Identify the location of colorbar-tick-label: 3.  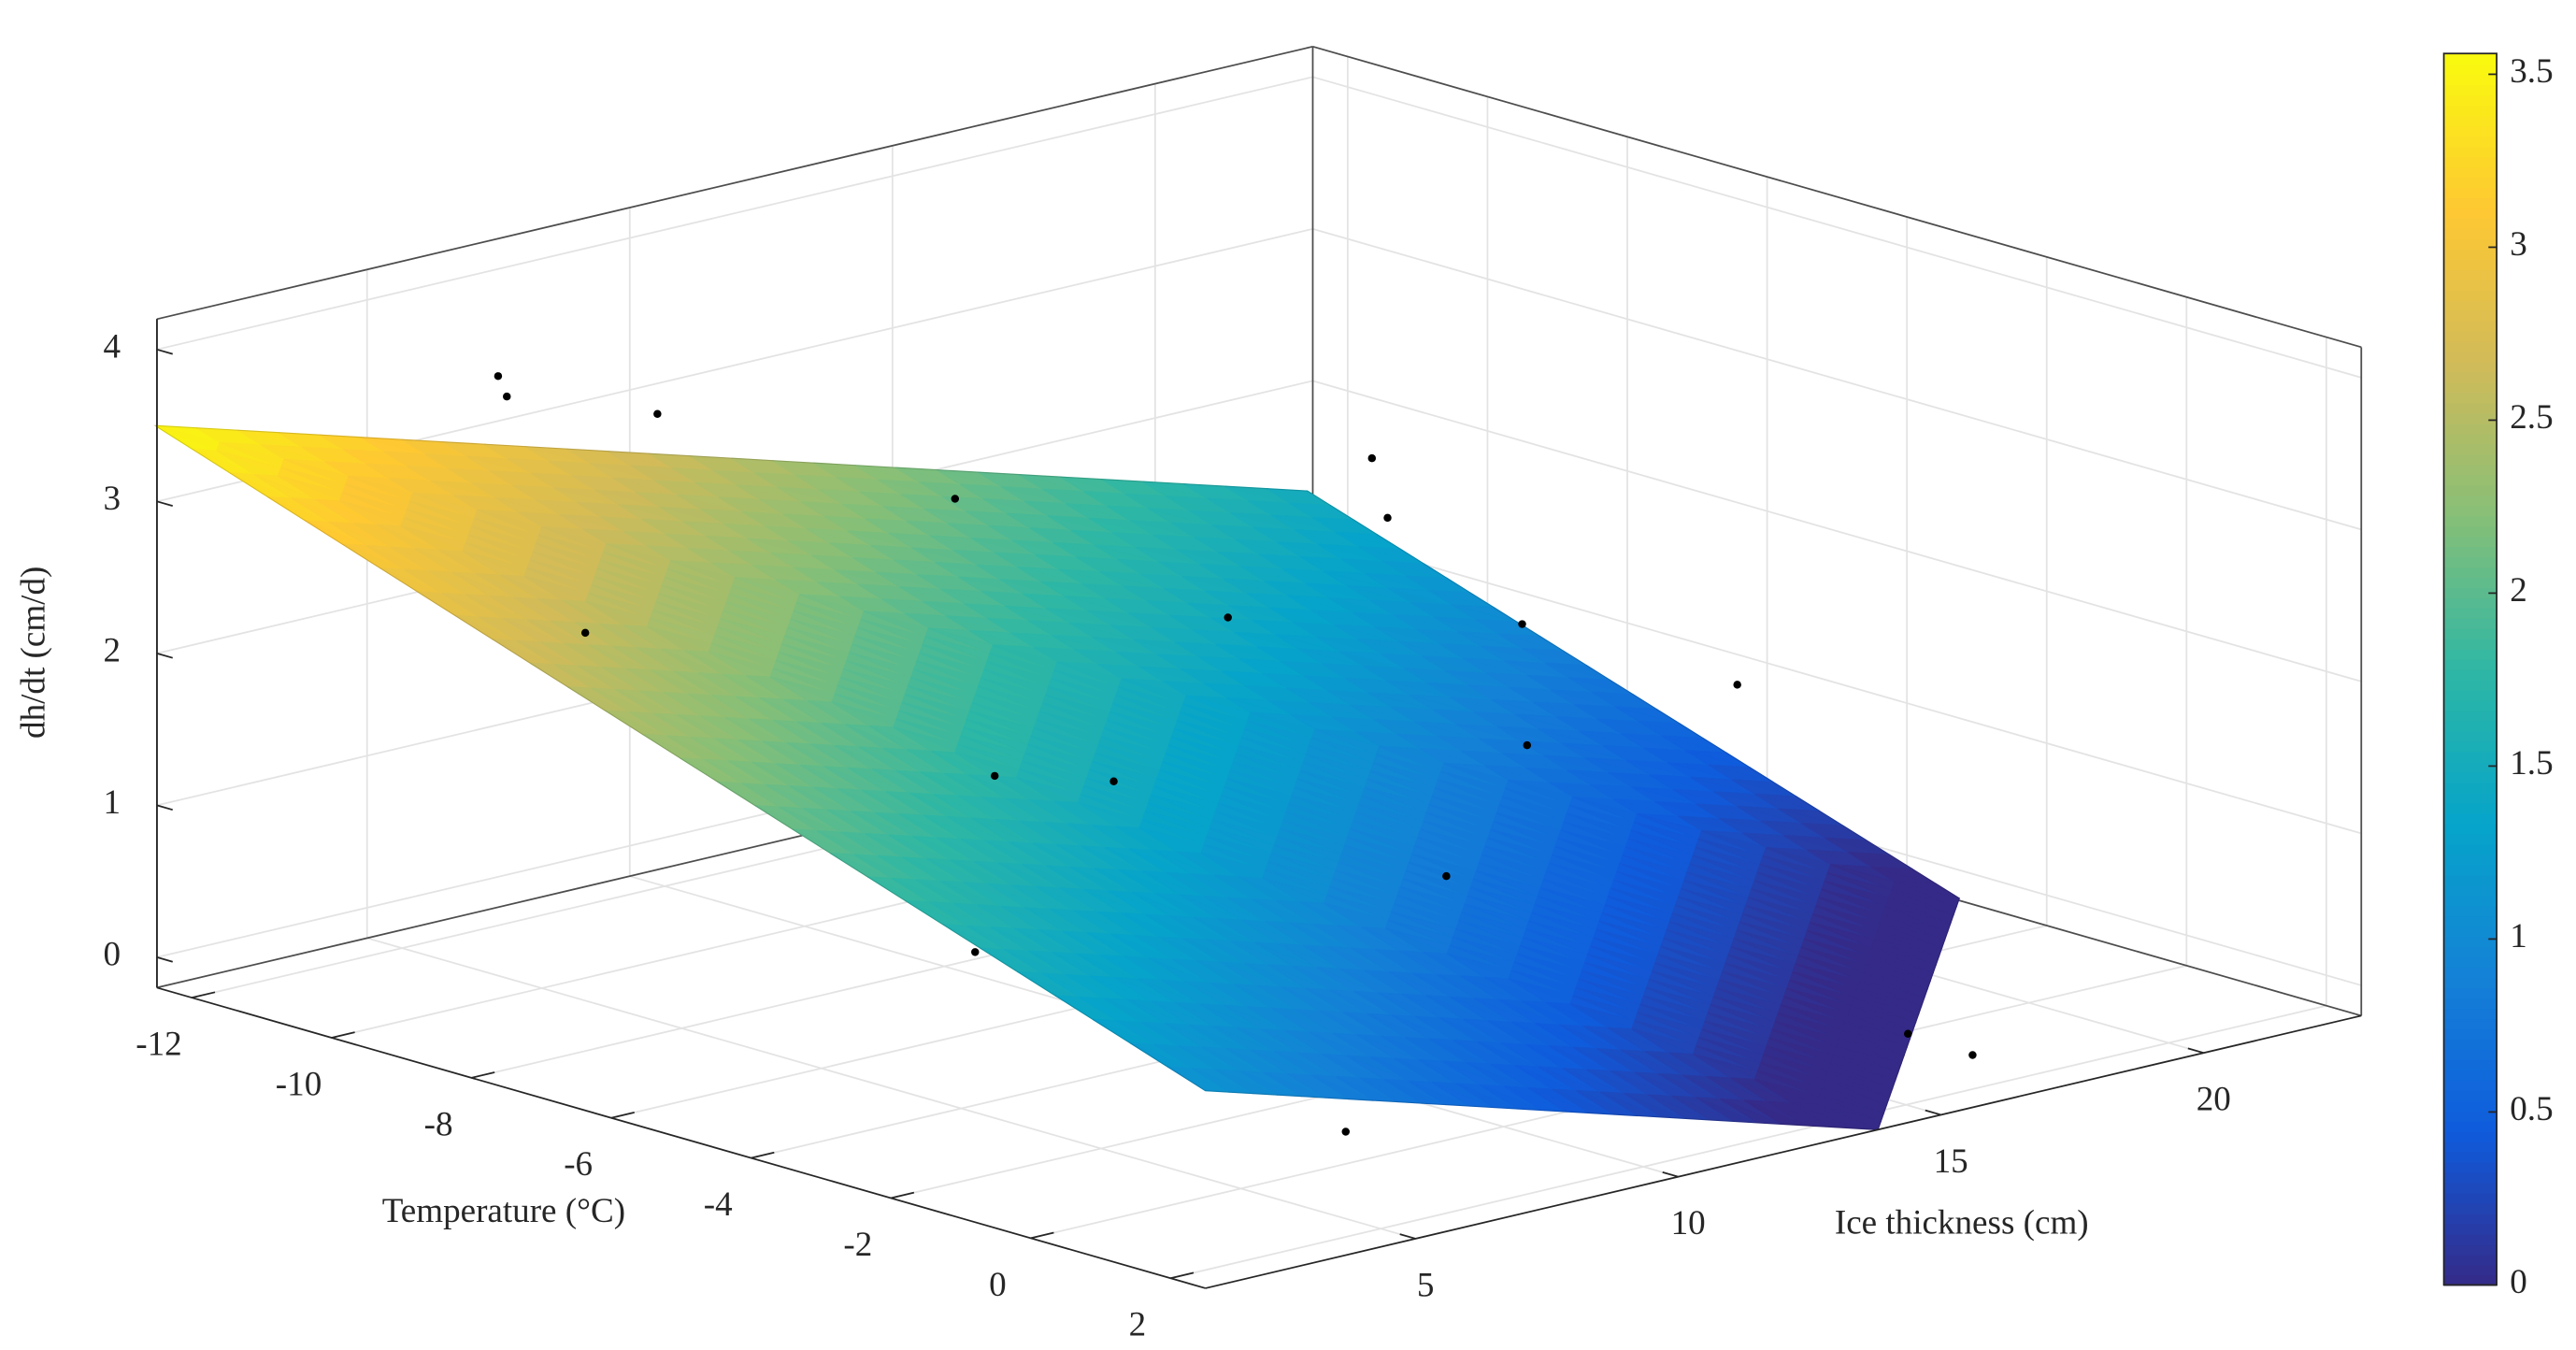
(2518, 244).